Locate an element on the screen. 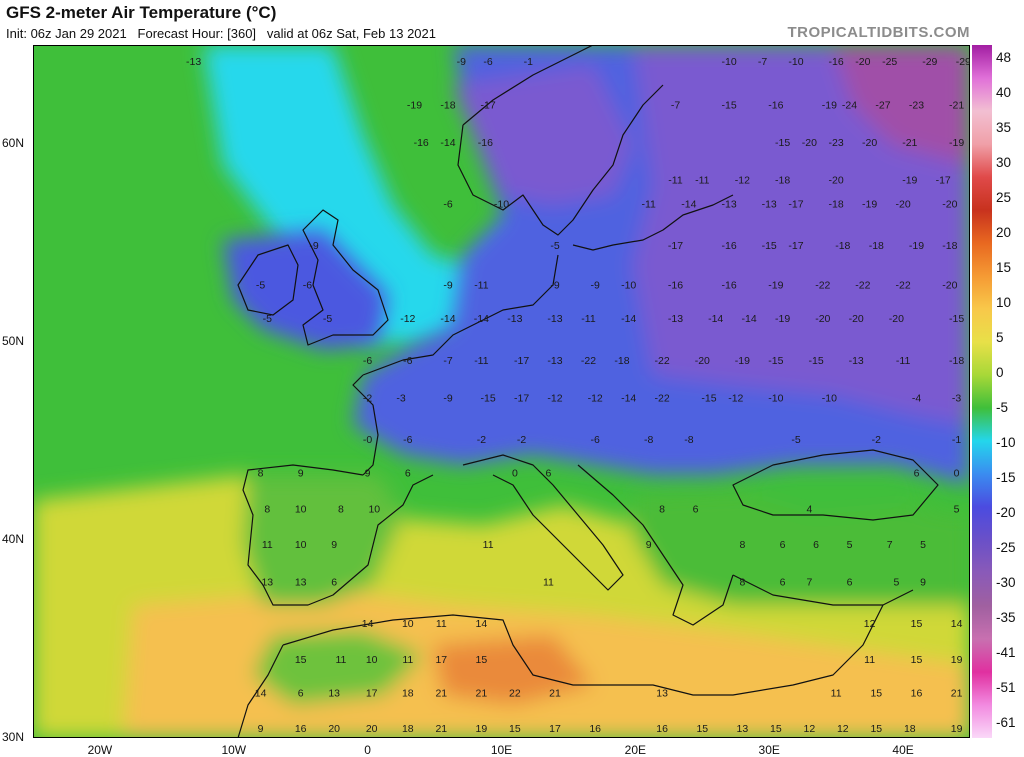 Image resolution: width=1024 pixels, height=757 pixels. latitude-label: 60N is located at coordinates (13, 143).